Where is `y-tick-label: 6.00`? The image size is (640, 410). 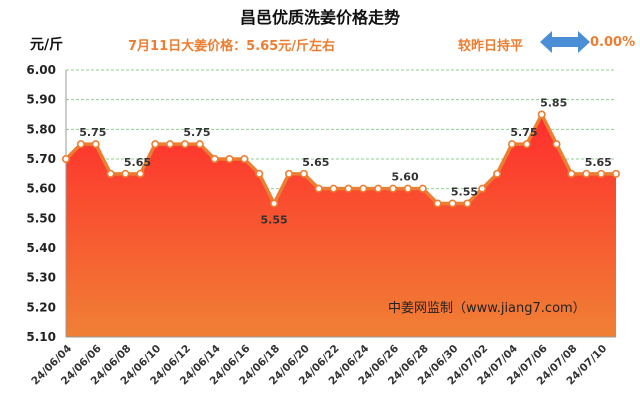 y-tick-label: 6.00 is located at coordinates (41, 70).